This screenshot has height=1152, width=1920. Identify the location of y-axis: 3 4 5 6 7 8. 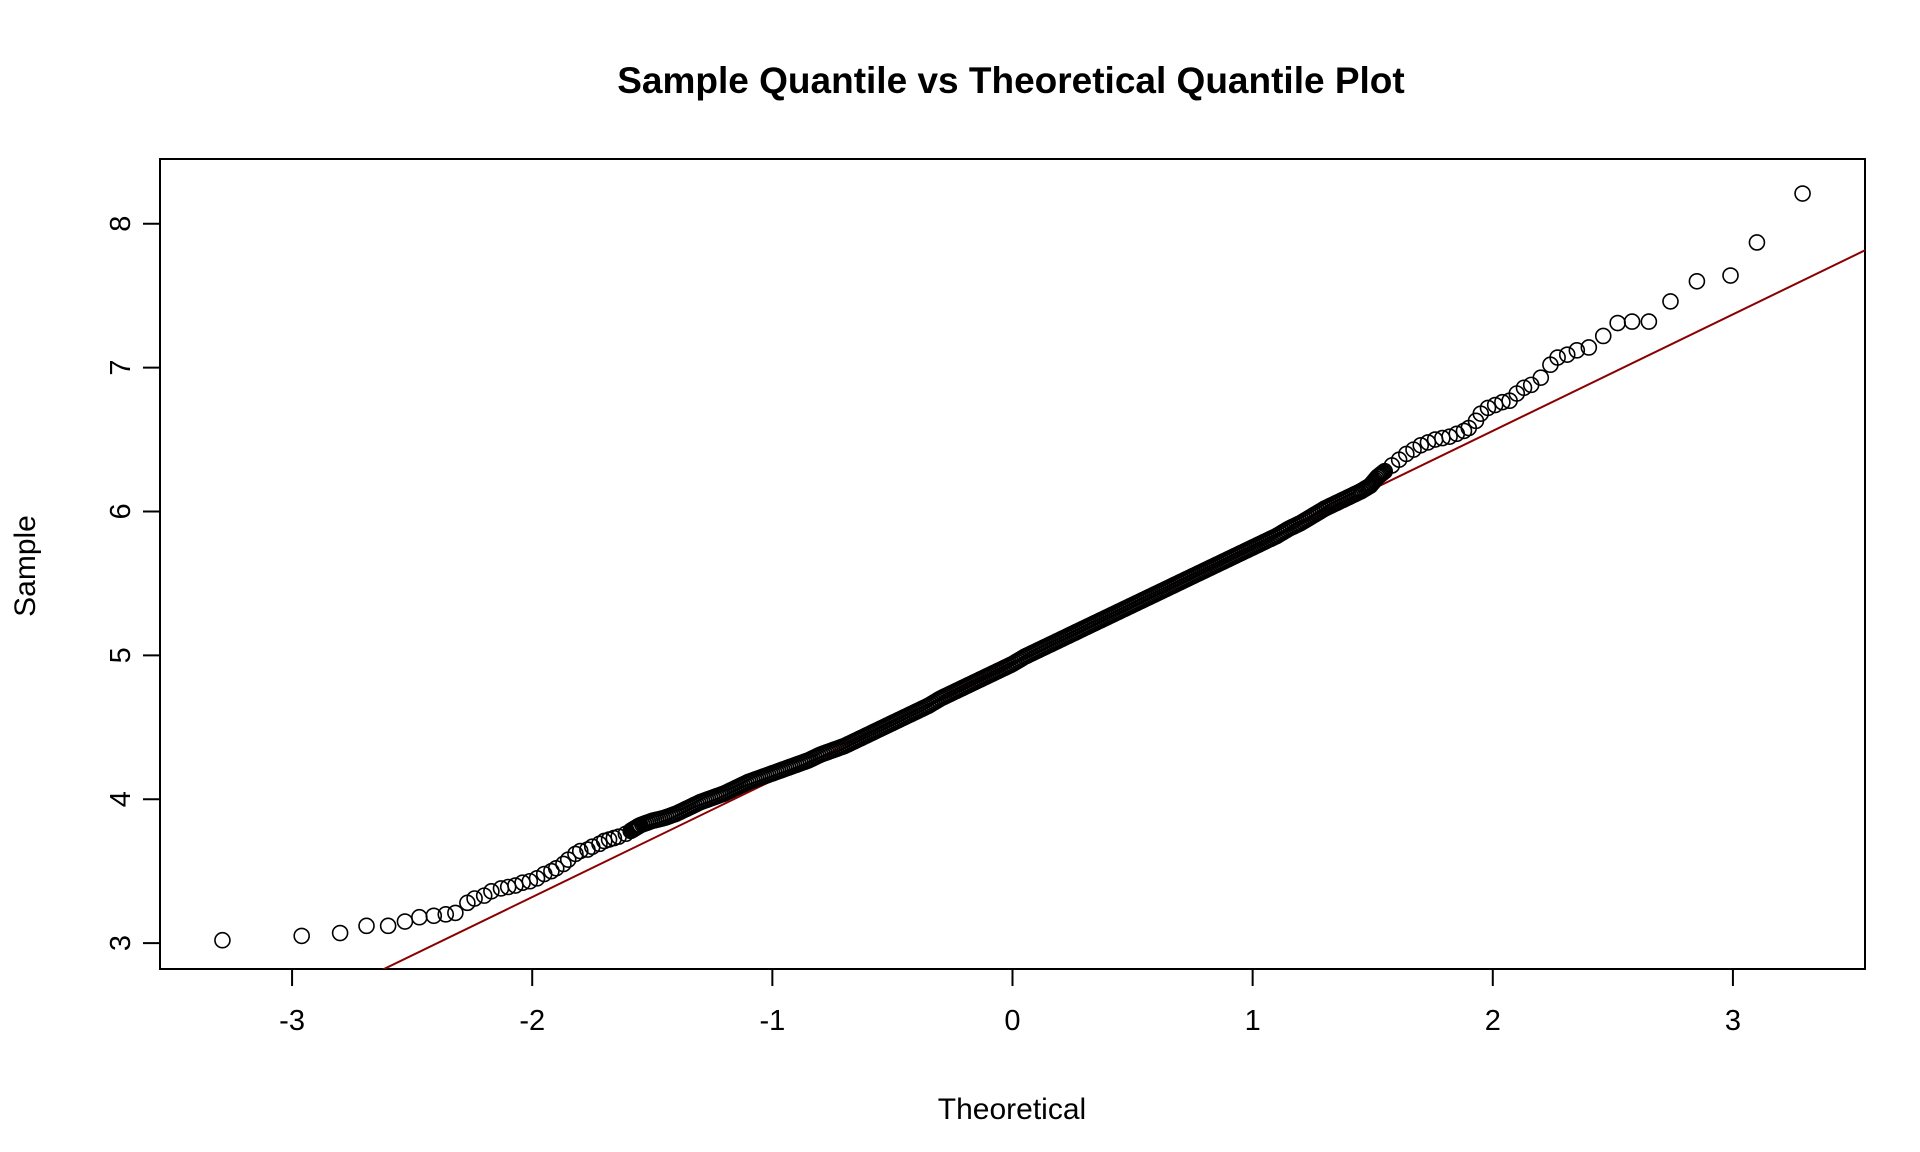
(133, 583).